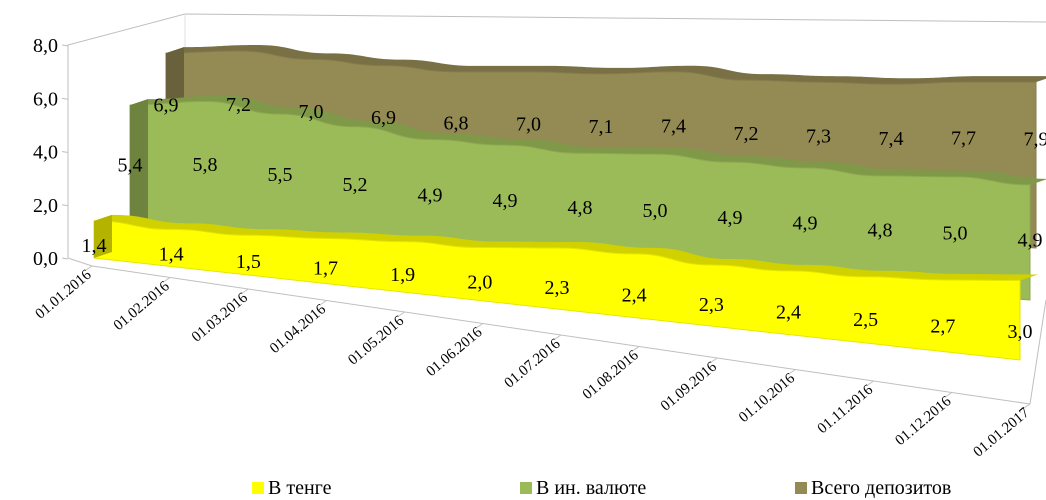 The image size is (1046, 500). What do you see at coordinates (80, 262) in the screenshot?
I see `floor-edge-left` at bounding box center [80, 262].